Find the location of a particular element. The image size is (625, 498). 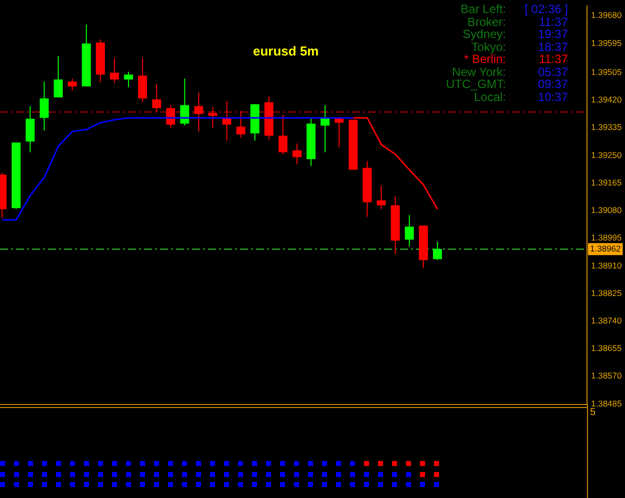

y-tick-label: 1.38740 is located at coordinates (606, 321).